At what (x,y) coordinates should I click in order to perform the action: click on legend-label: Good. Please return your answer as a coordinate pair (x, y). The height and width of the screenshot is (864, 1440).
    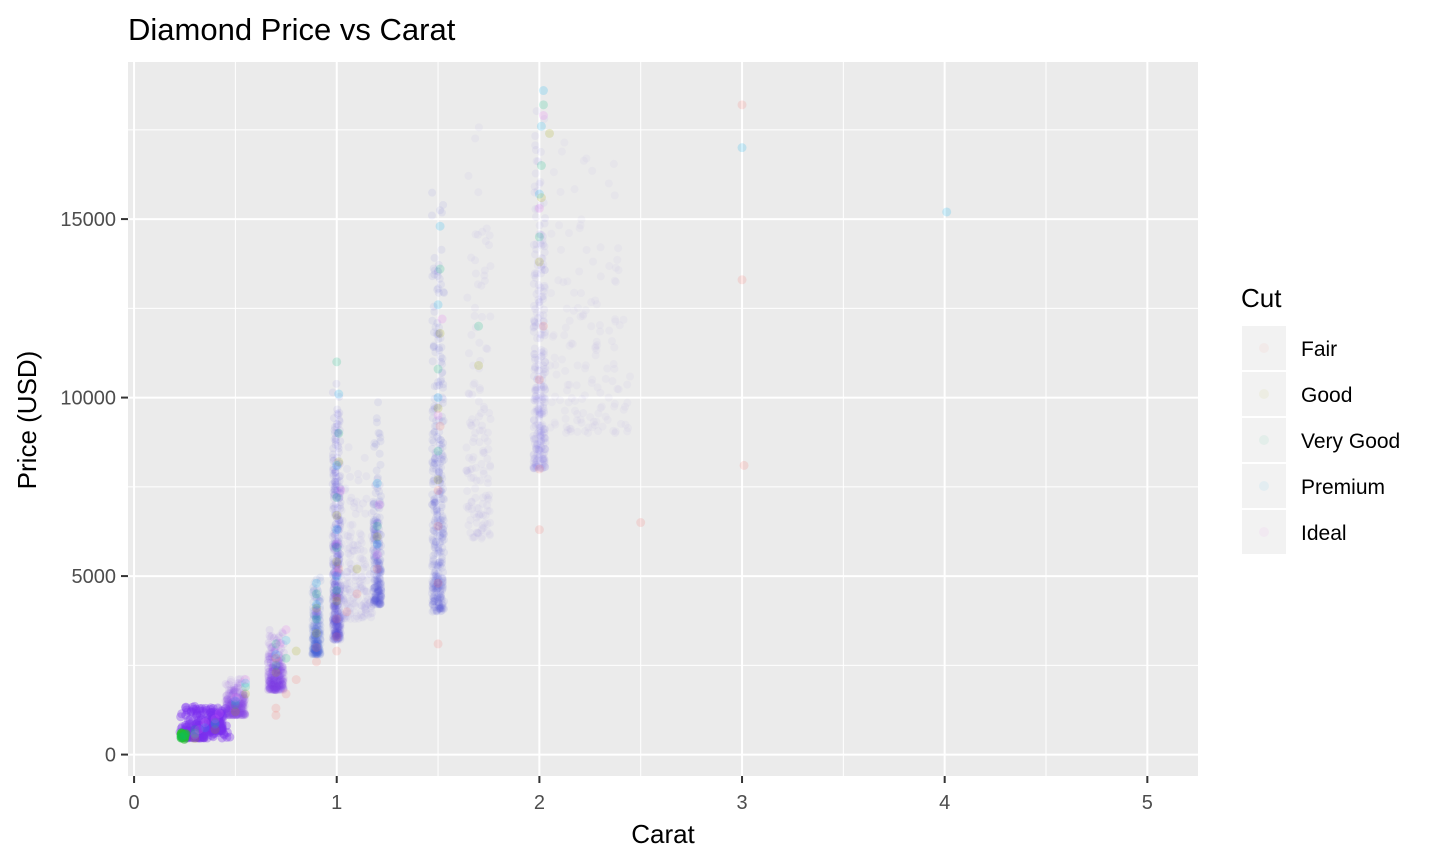
    Looking at the image, I should click on (1326, 395).